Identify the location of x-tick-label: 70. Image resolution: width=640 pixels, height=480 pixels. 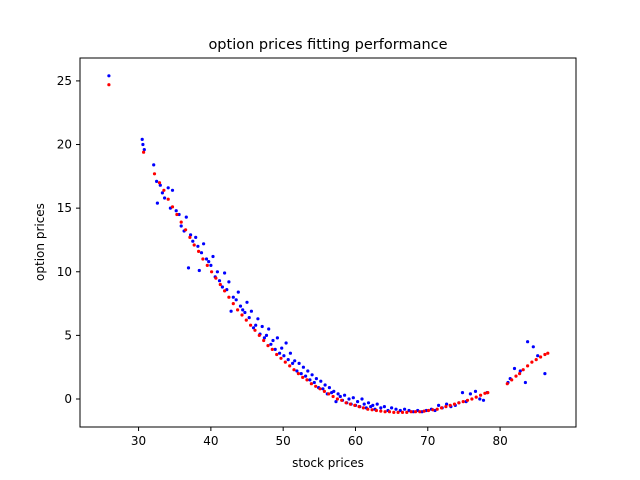
(427, 441).